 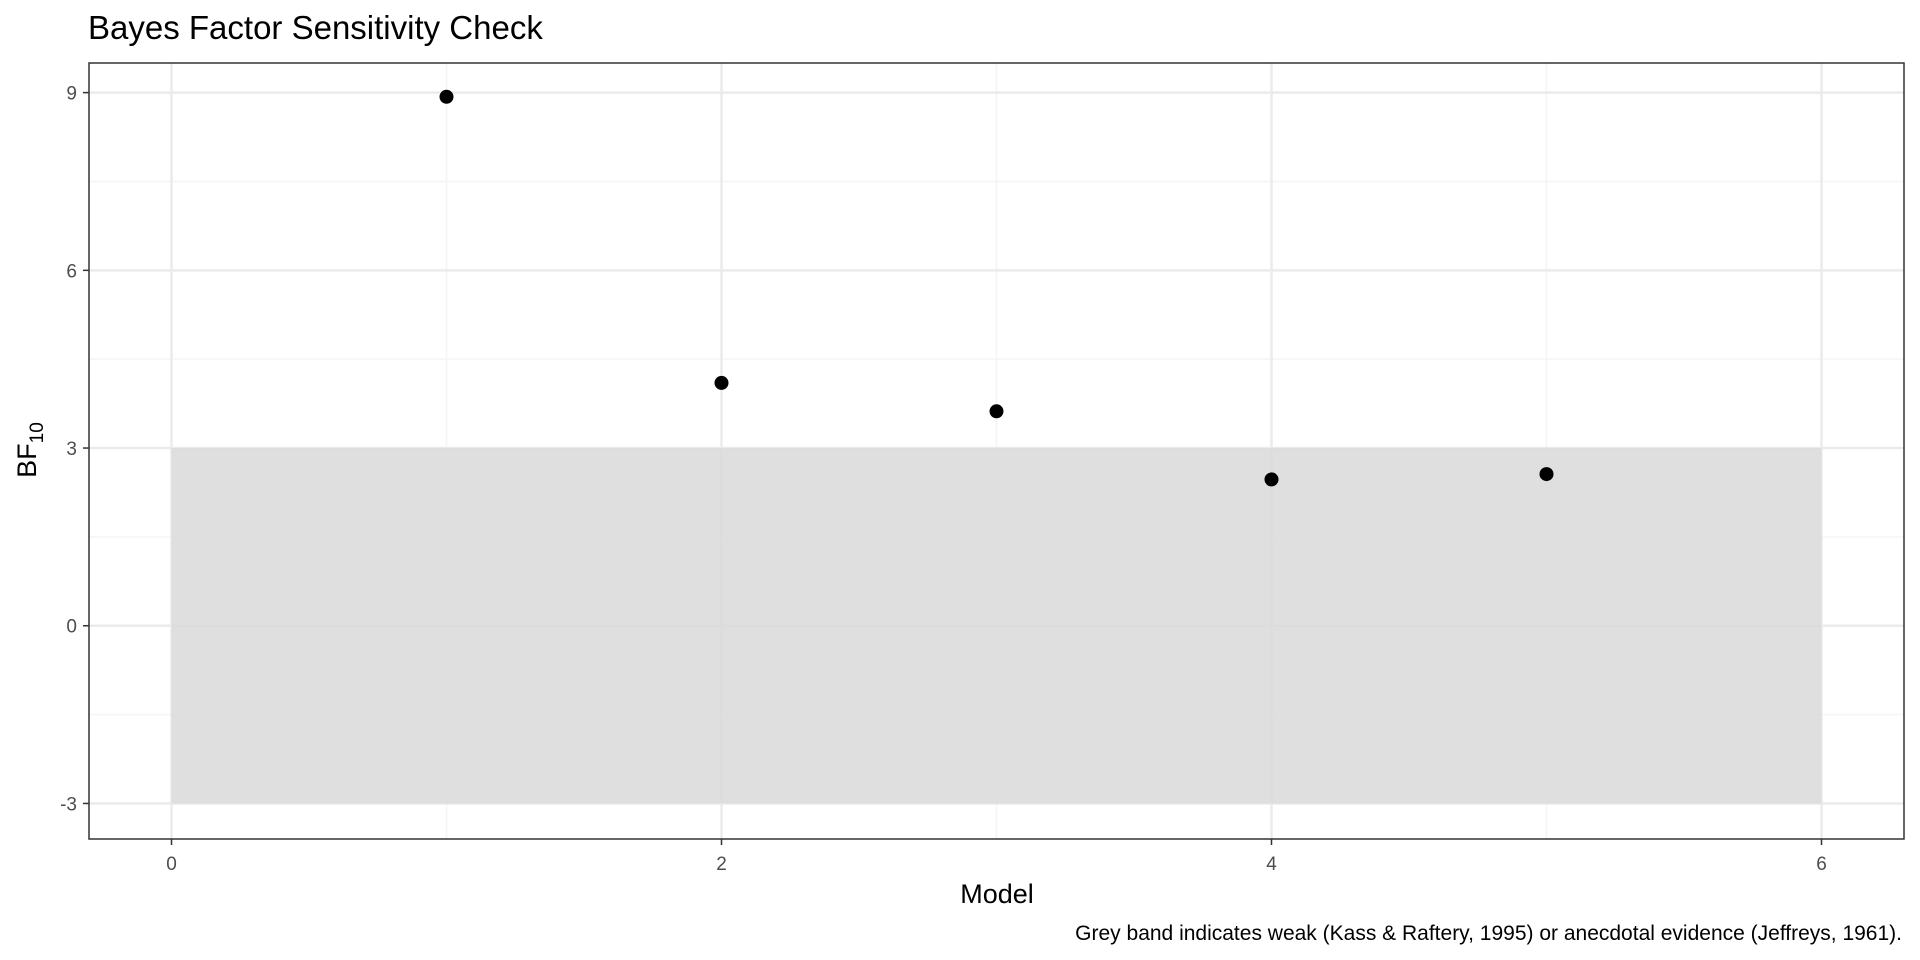 What do you see at coordinates (1271, 864) in the screenshot?
I see `x-tick-label: 4` at bounding box center [1271, 864].